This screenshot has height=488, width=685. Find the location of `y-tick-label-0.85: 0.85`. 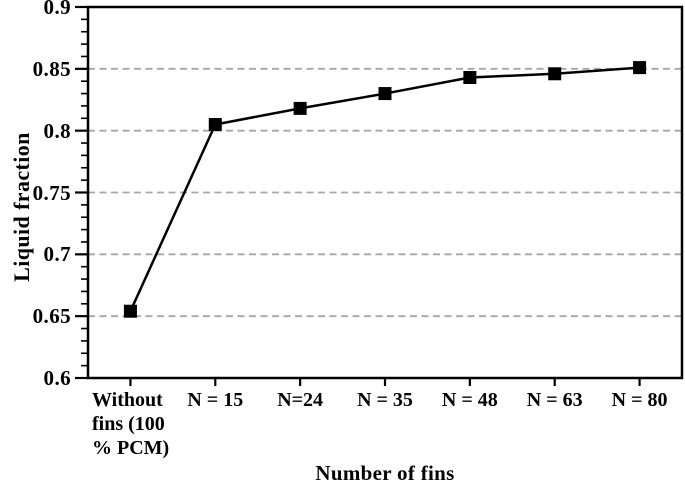

y-tick-label-0.85: 0.85 is located at coordinates (51, 68).